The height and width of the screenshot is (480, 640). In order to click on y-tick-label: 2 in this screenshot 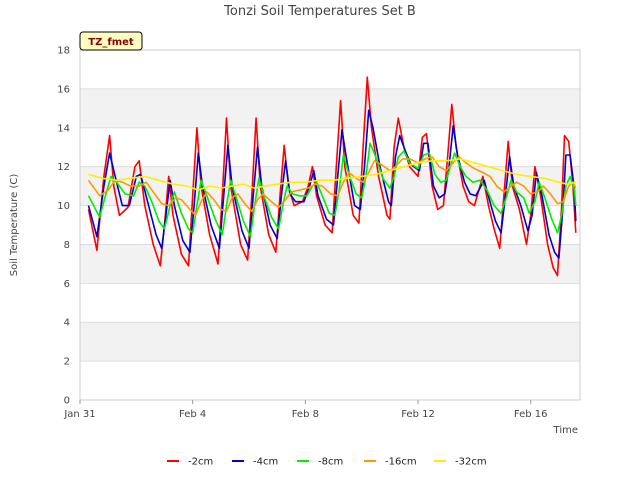, I will do `click(67, 362)`.